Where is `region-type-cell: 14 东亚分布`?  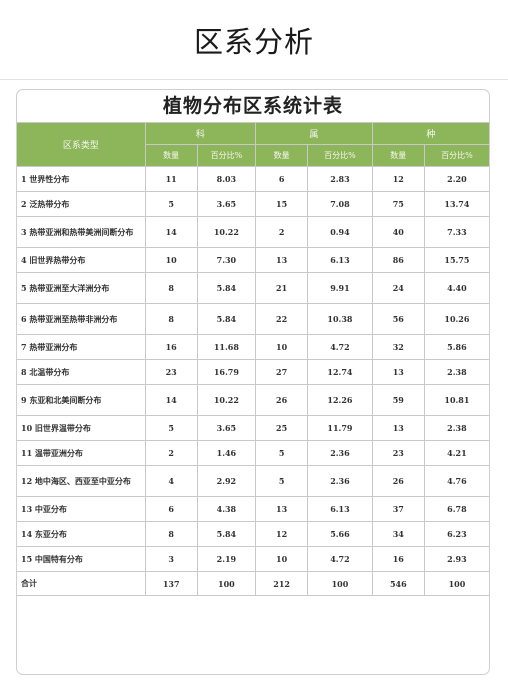 region-type-cell: 14 东亚分布 is located at coordinates (81, 534).